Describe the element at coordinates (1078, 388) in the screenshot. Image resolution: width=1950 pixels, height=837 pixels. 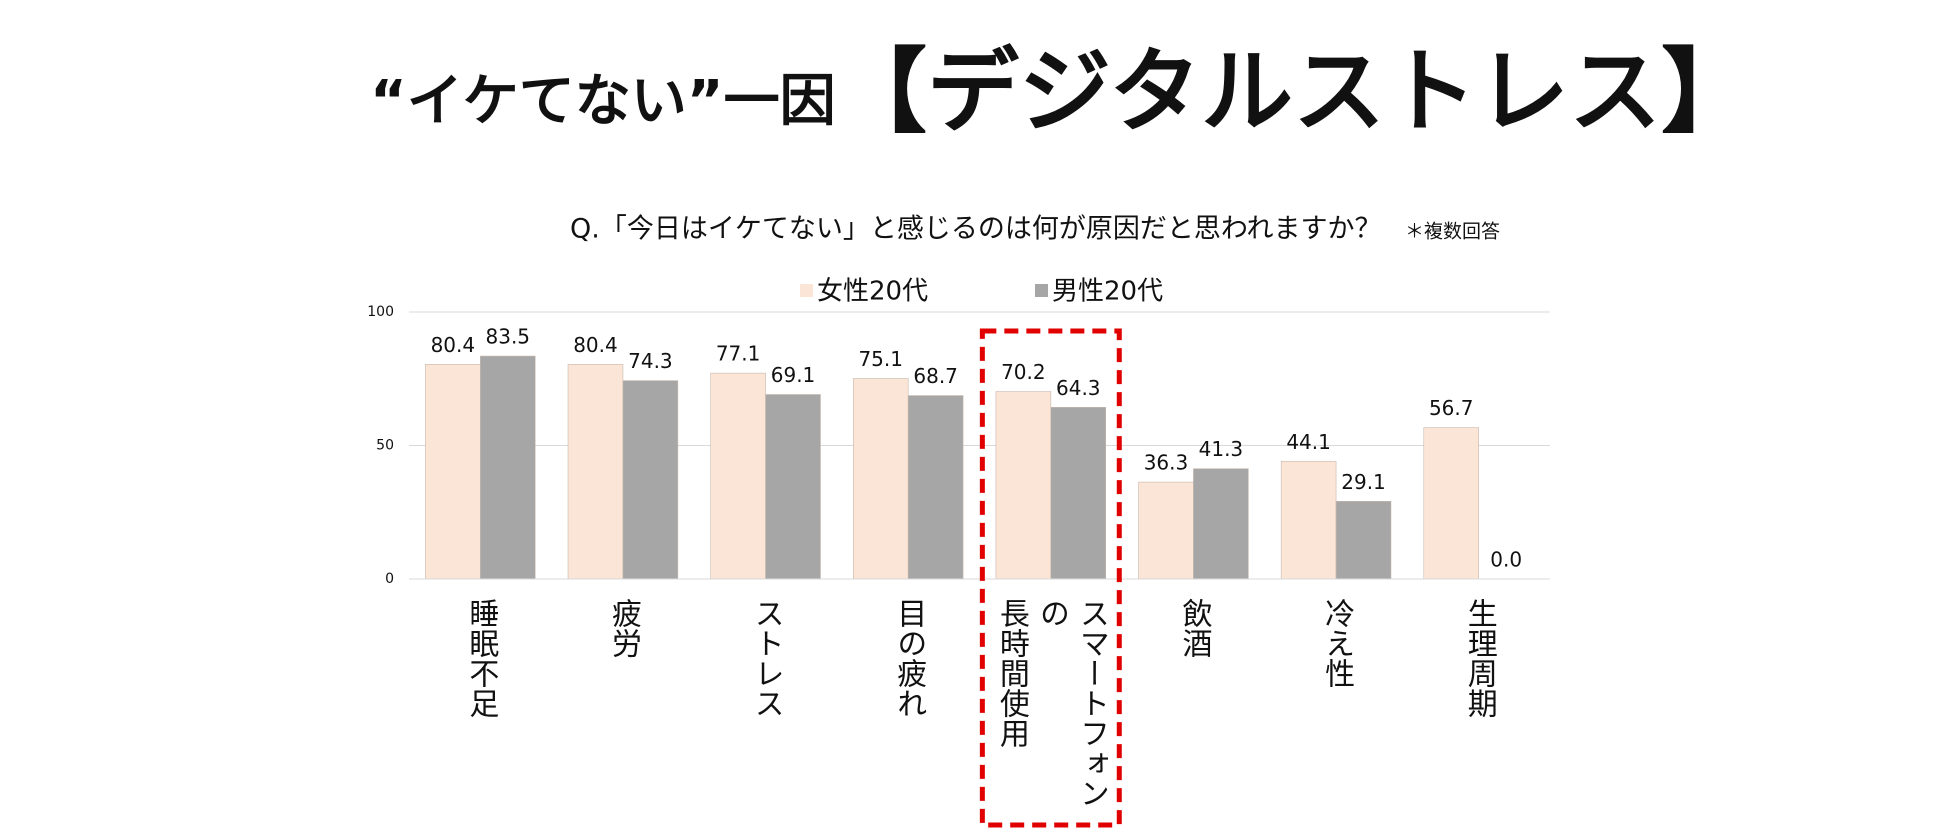
I see `value-label: 64.3` at that location.